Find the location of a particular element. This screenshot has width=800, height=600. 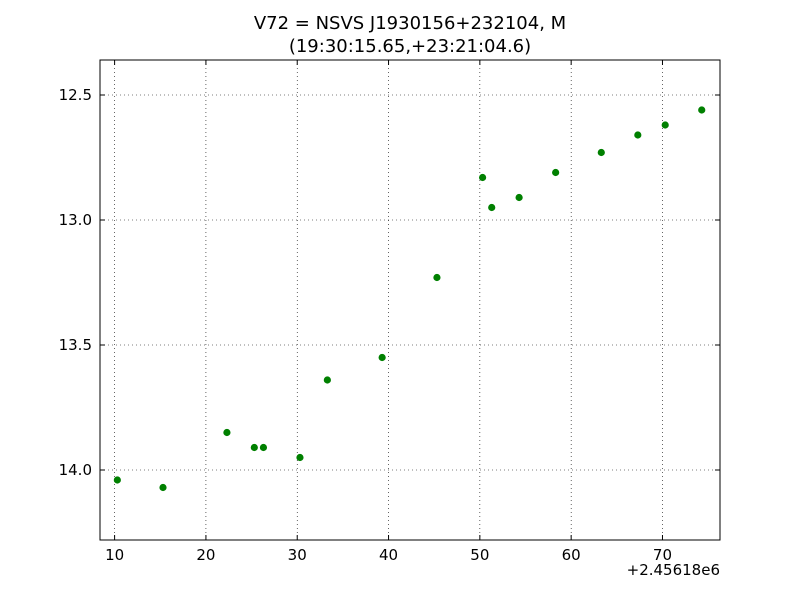

x-tick-labels: 10 20 30 40 50 60 70 is located at coordinates (388, 555).